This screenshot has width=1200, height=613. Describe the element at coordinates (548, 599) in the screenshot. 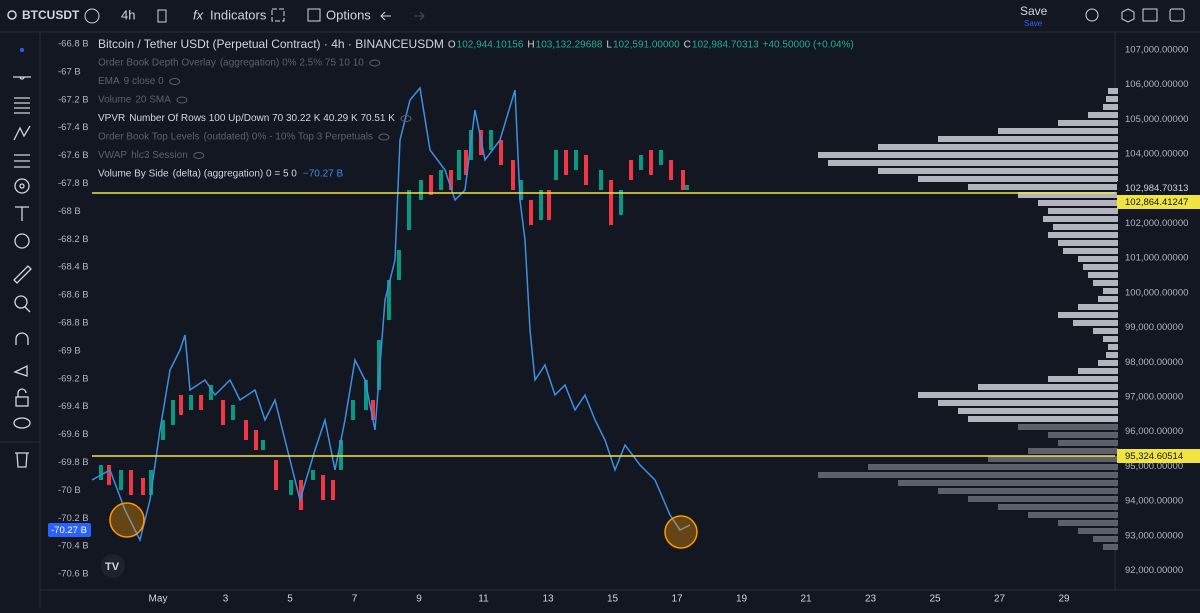

I see `time-axis-label: 13` at that location.